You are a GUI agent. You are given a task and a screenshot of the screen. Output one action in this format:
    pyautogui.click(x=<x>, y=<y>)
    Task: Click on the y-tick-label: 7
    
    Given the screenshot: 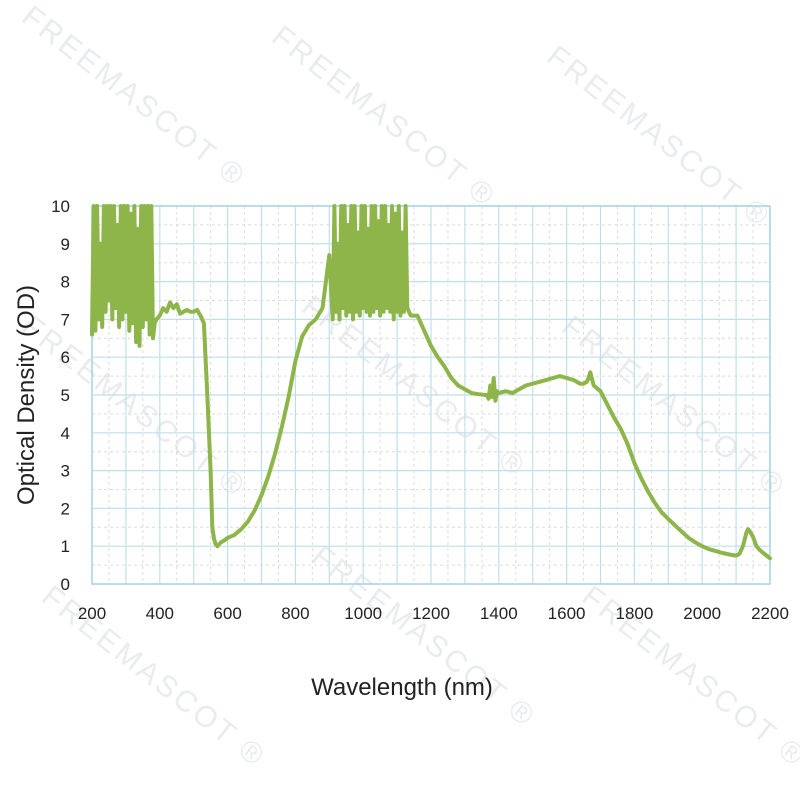 What is the action you would take?
    pyautogui.click(x=65, y=319)
    